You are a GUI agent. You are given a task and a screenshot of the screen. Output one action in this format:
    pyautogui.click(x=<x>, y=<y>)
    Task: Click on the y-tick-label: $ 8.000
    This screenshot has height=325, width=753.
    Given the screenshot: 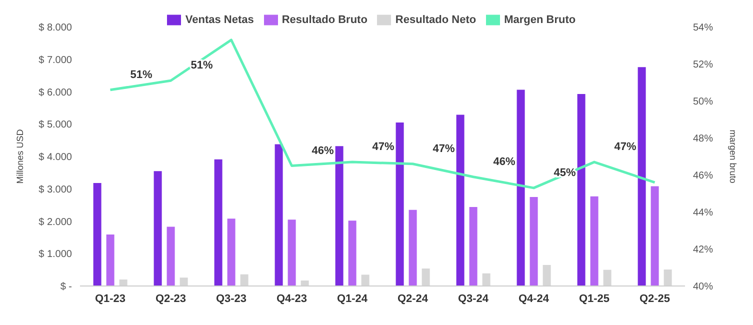 What is the action you would take?
    pyautogui.click(x=55, y=28)
    